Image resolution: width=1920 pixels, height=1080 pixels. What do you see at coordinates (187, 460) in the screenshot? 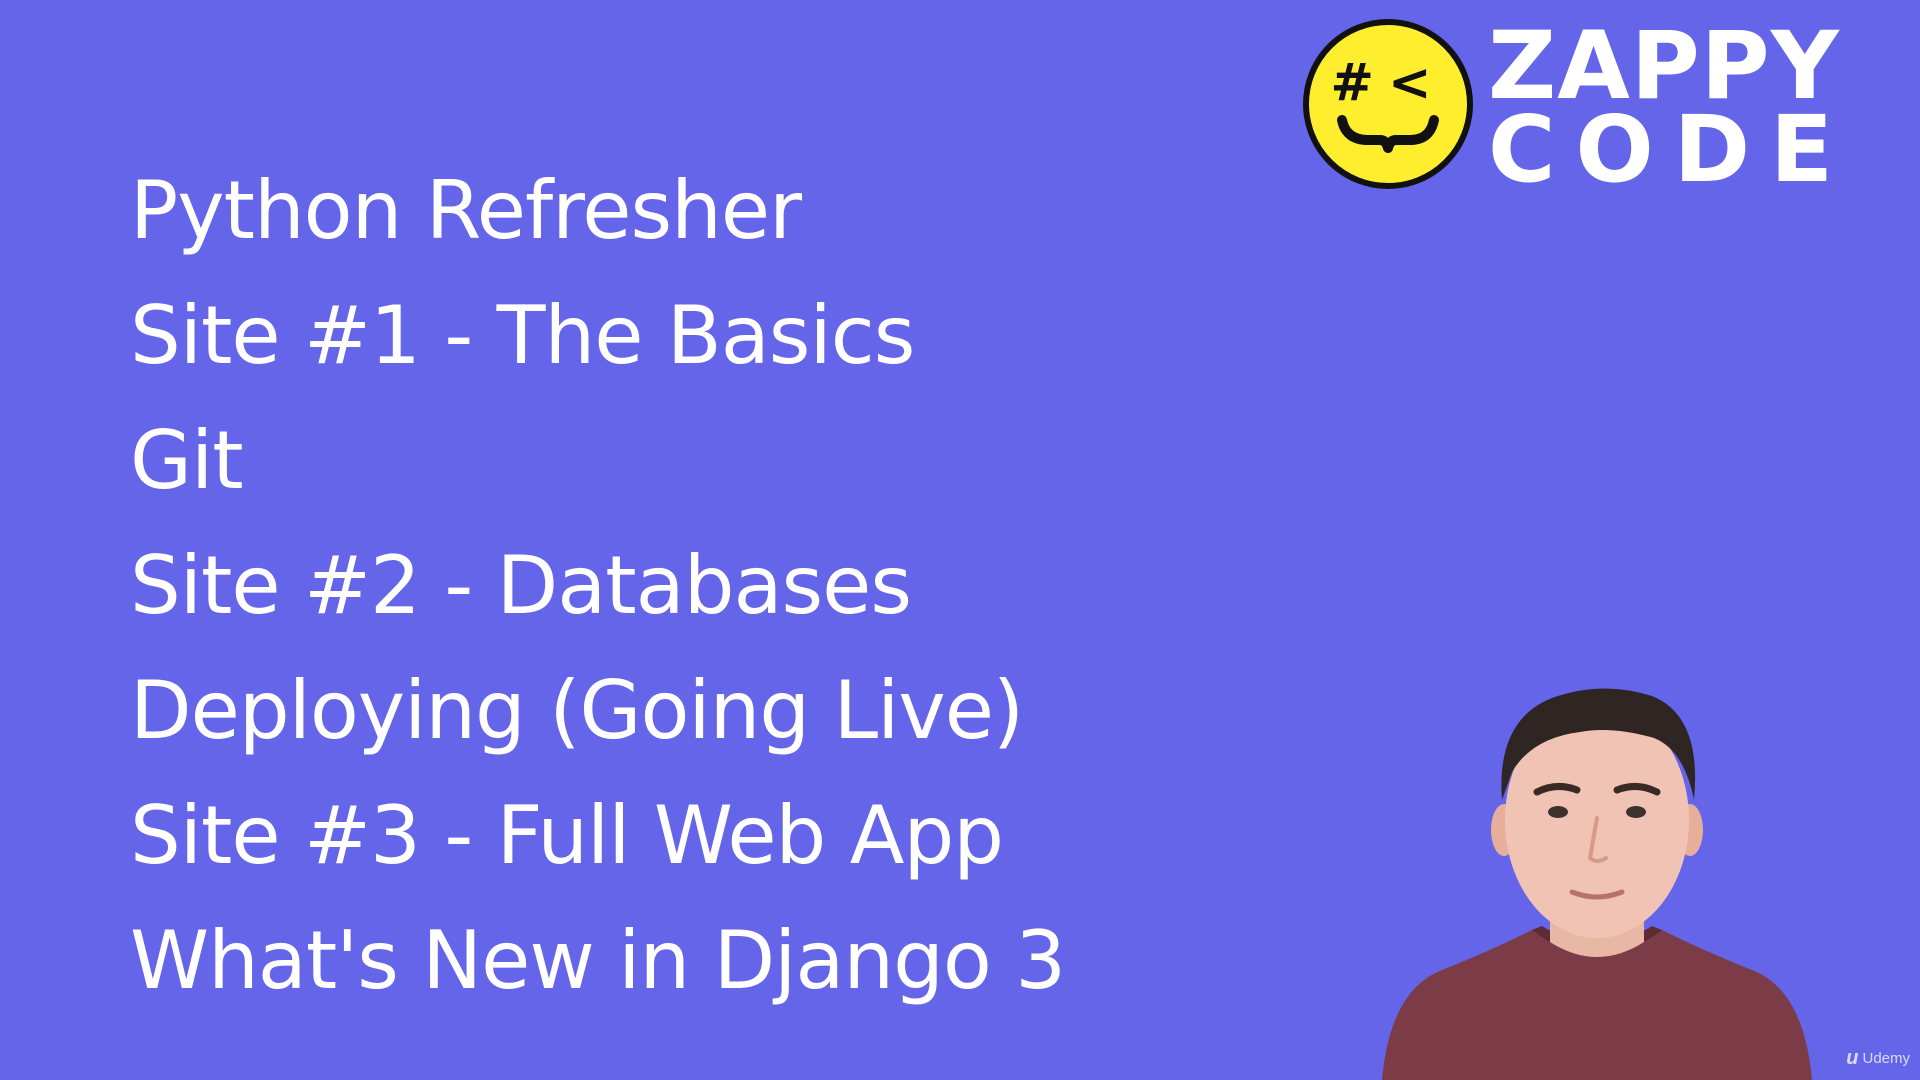
I see `topic-git: Git` at bounding box center [187, 460].